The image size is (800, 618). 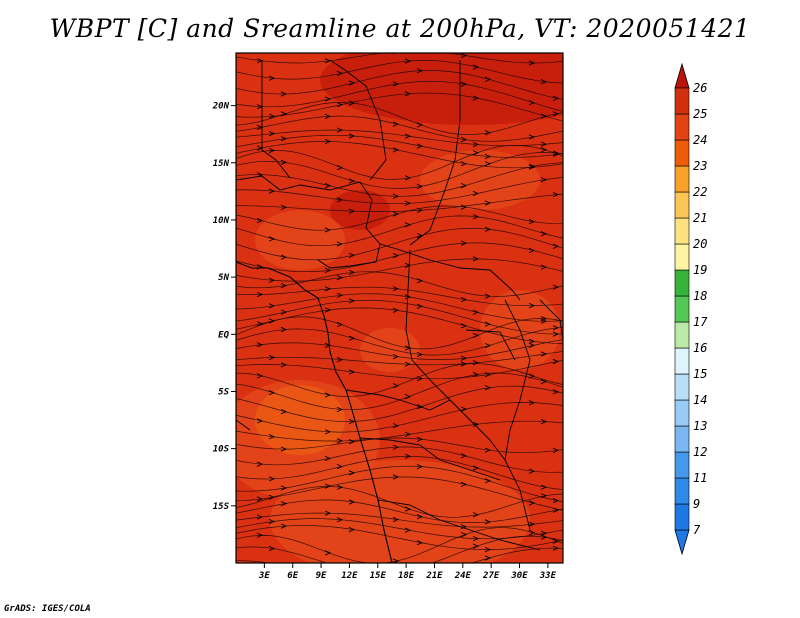 I want to click on longitude-axis: 3E 6E 9E 12E 15E 18E 21E 24E 27E 30E 33E, so click(x=407, y=572).